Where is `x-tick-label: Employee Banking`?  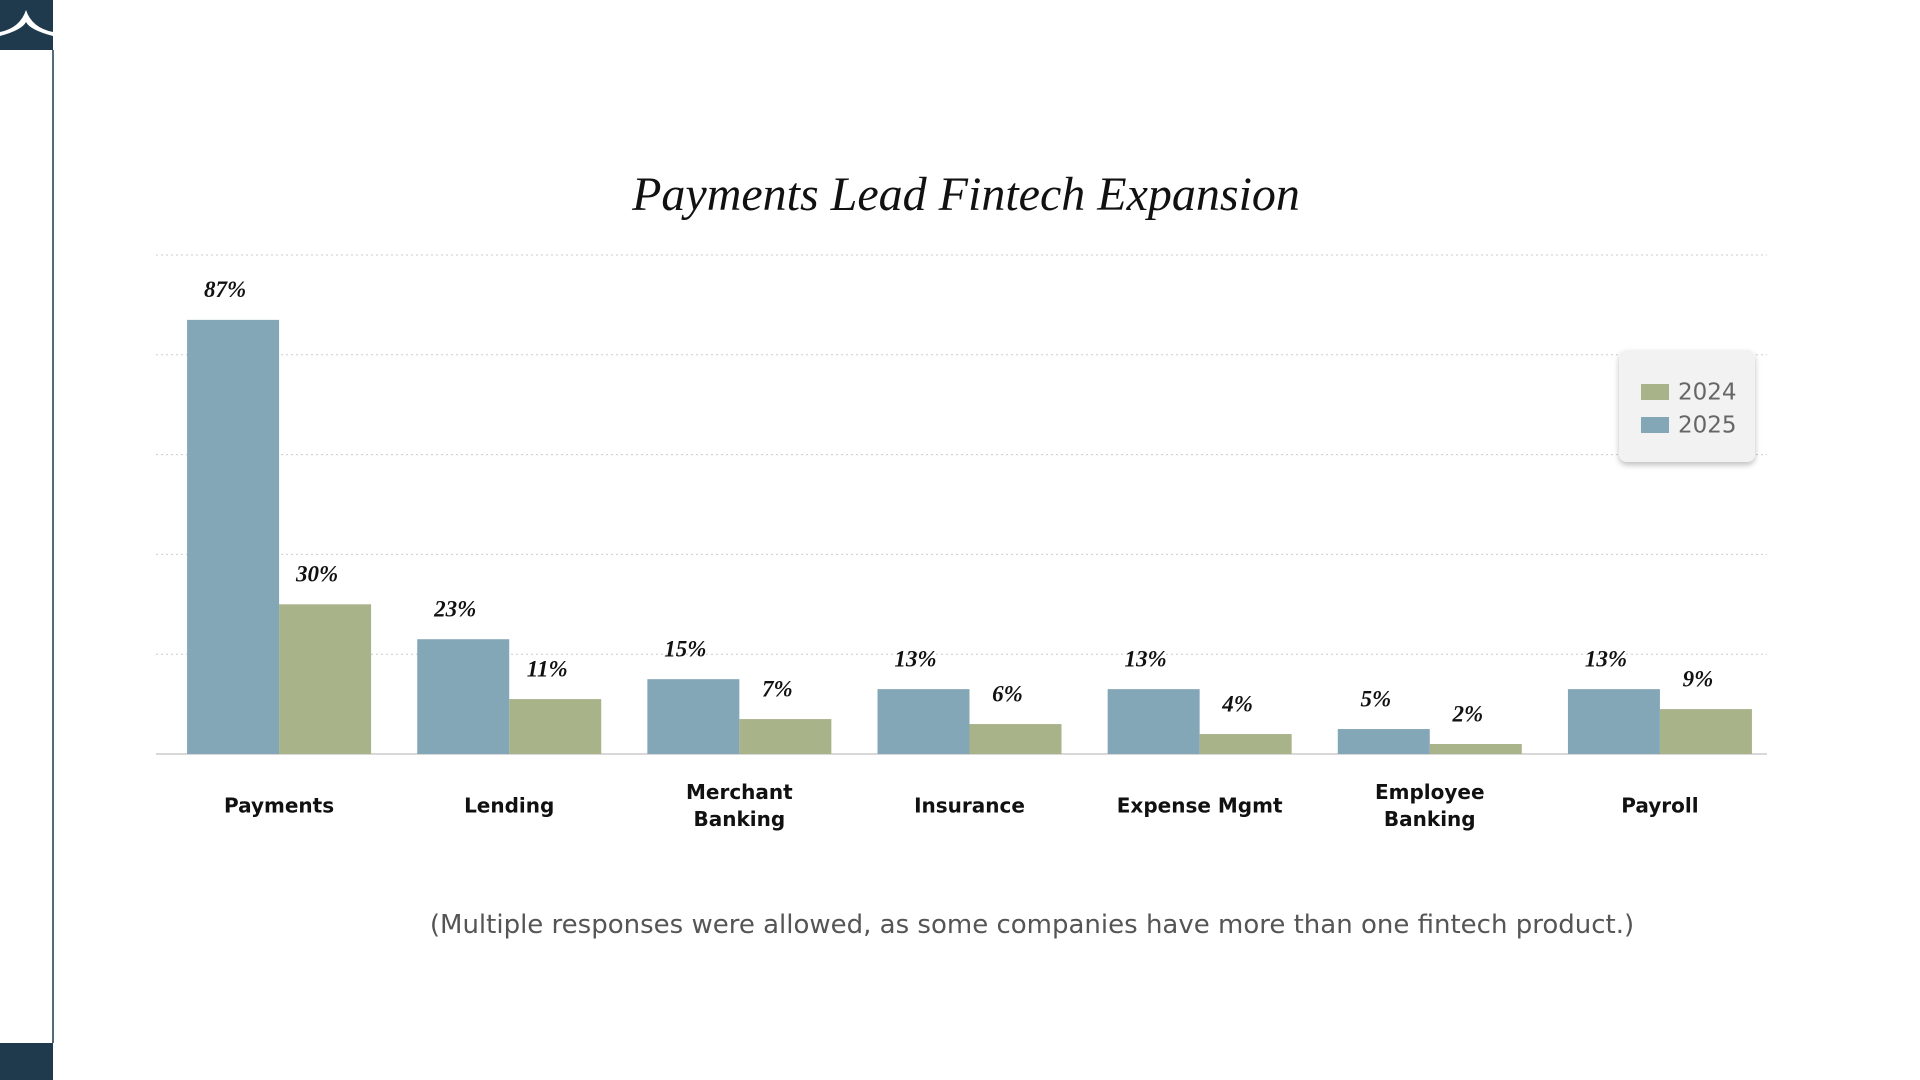 x-tick-label: Employee Banking is located at coordinates (1429, 805).